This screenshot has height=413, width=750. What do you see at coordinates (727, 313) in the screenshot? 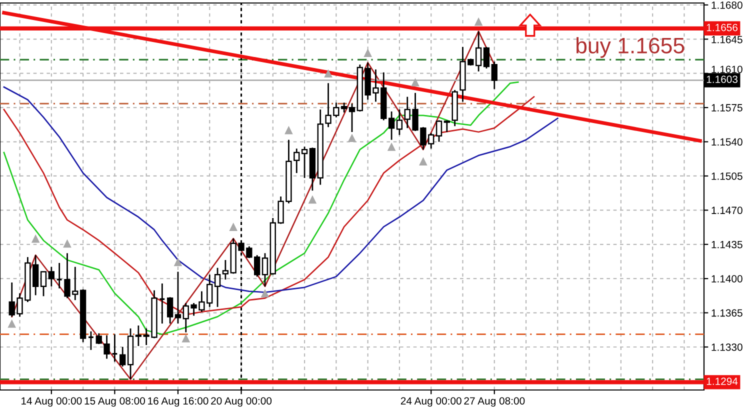
I see `y-tick-label: 1.1365` at bounding box center [727, 313].